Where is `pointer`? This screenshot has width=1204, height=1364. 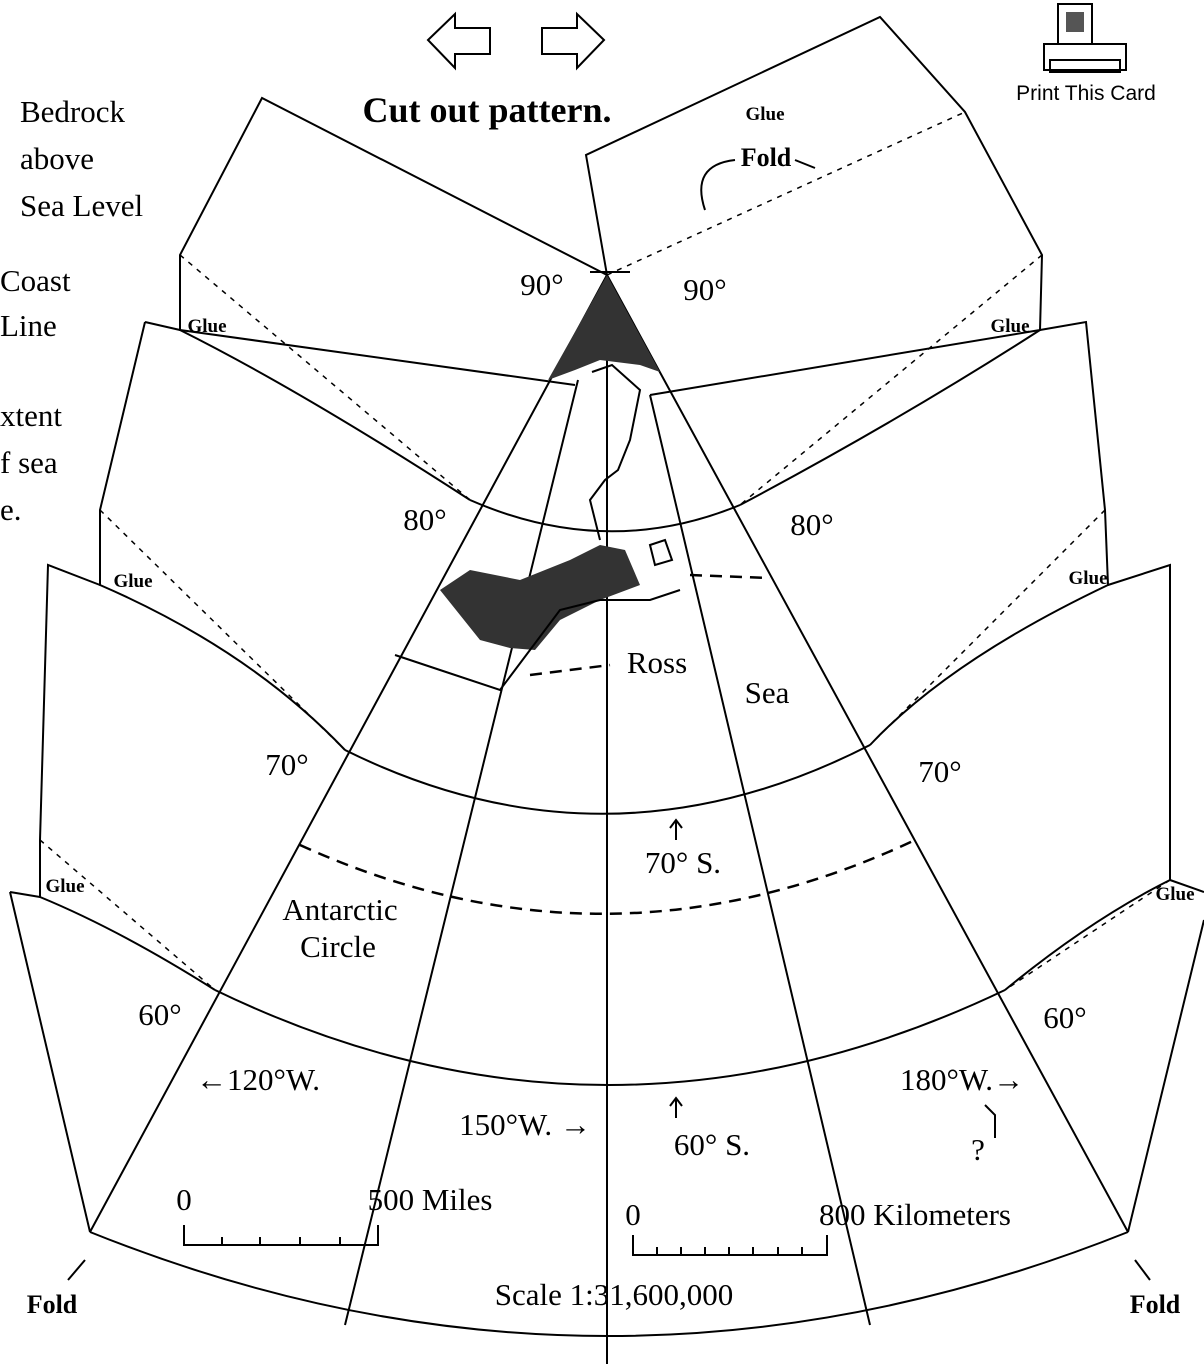
pointer is located at coordinates (990, 1121).